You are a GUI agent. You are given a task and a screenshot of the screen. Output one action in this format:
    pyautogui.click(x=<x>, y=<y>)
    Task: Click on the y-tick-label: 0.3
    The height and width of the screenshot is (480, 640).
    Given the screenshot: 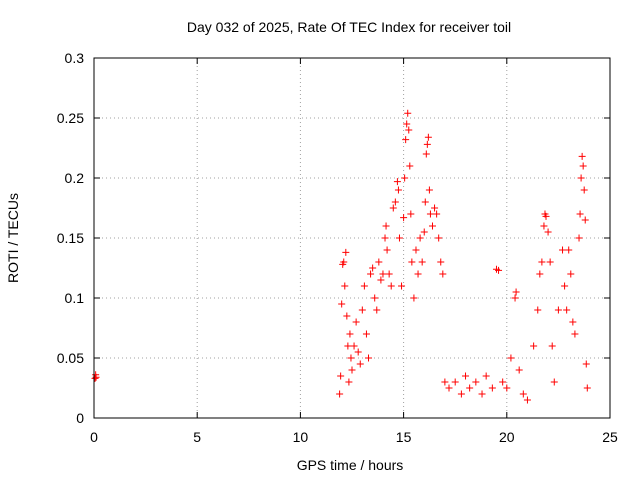 What is the action you would take?
    pyautogui.click(x=75, y=58)
    